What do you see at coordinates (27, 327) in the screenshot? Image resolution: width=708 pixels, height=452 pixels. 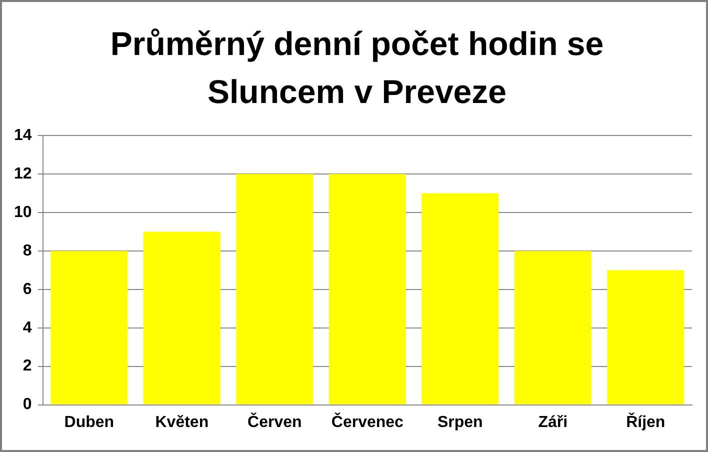 I see `y-tick-label: 4` at bounding box center [27, 327].